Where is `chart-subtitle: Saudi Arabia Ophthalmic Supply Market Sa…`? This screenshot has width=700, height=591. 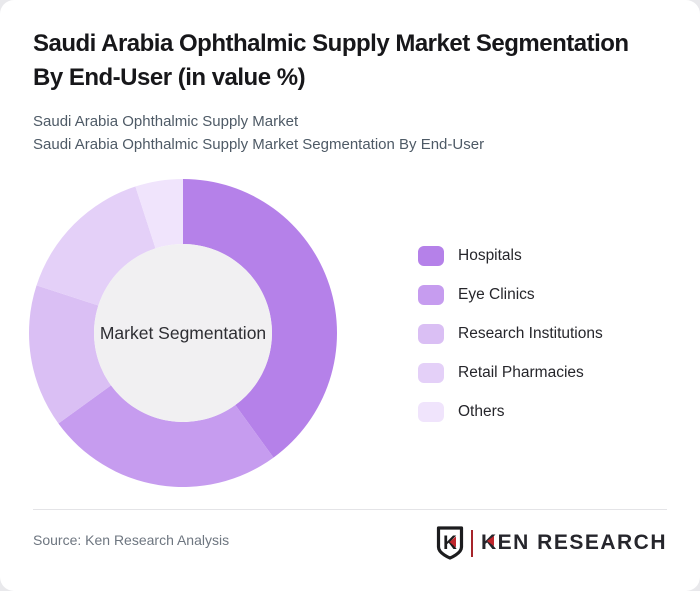 chart-subtitle: Saudi Arabia Ophthalmic Supply Market Sa… is located at coordinates (258, 133).